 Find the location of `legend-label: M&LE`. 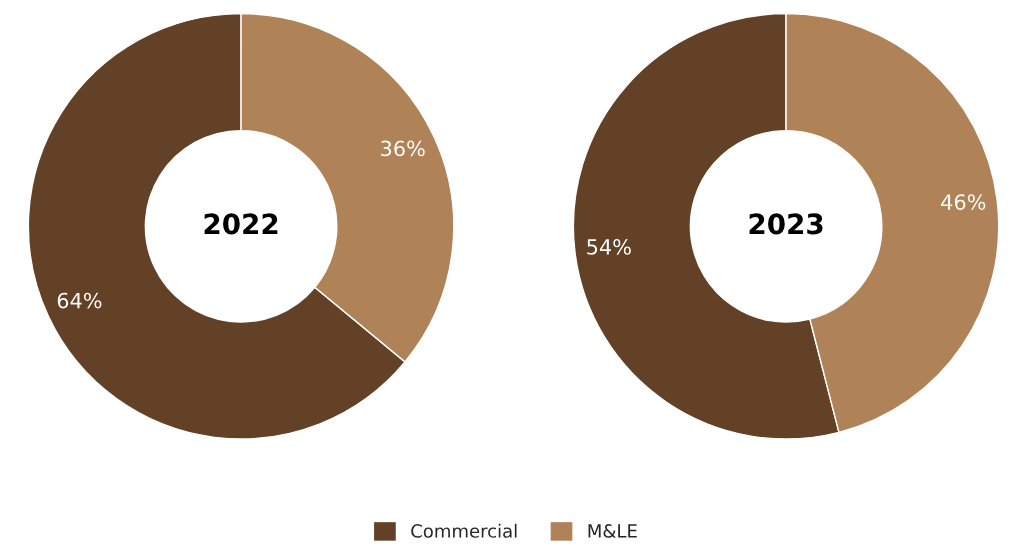

legend-label: M&LE is located at coordinates (612, 531).